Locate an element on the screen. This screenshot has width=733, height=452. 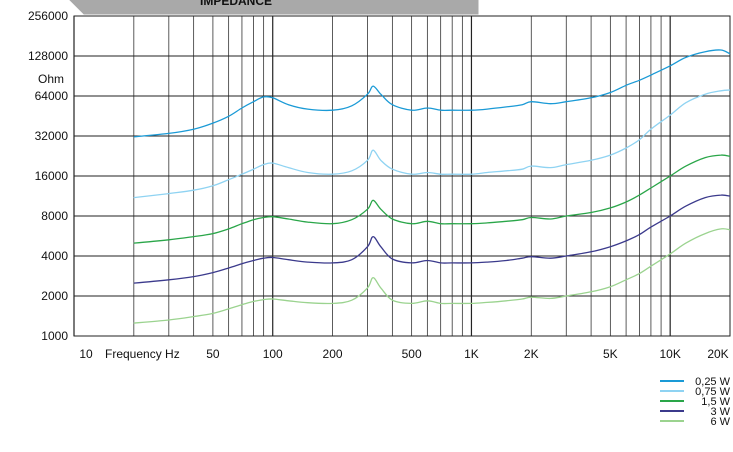
chart-title-tab: IMPEDANCE is located at coordinates (274, 7).